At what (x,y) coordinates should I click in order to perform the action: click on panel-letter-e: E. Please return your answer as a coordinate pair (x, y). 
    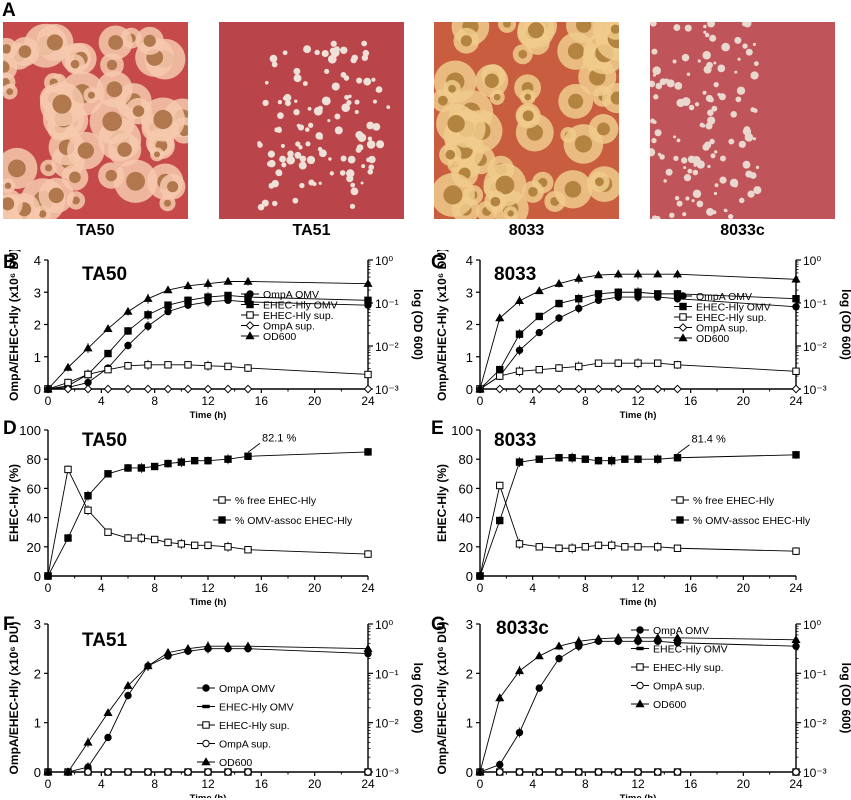
    Looking at the image, I should click on (437, 428).